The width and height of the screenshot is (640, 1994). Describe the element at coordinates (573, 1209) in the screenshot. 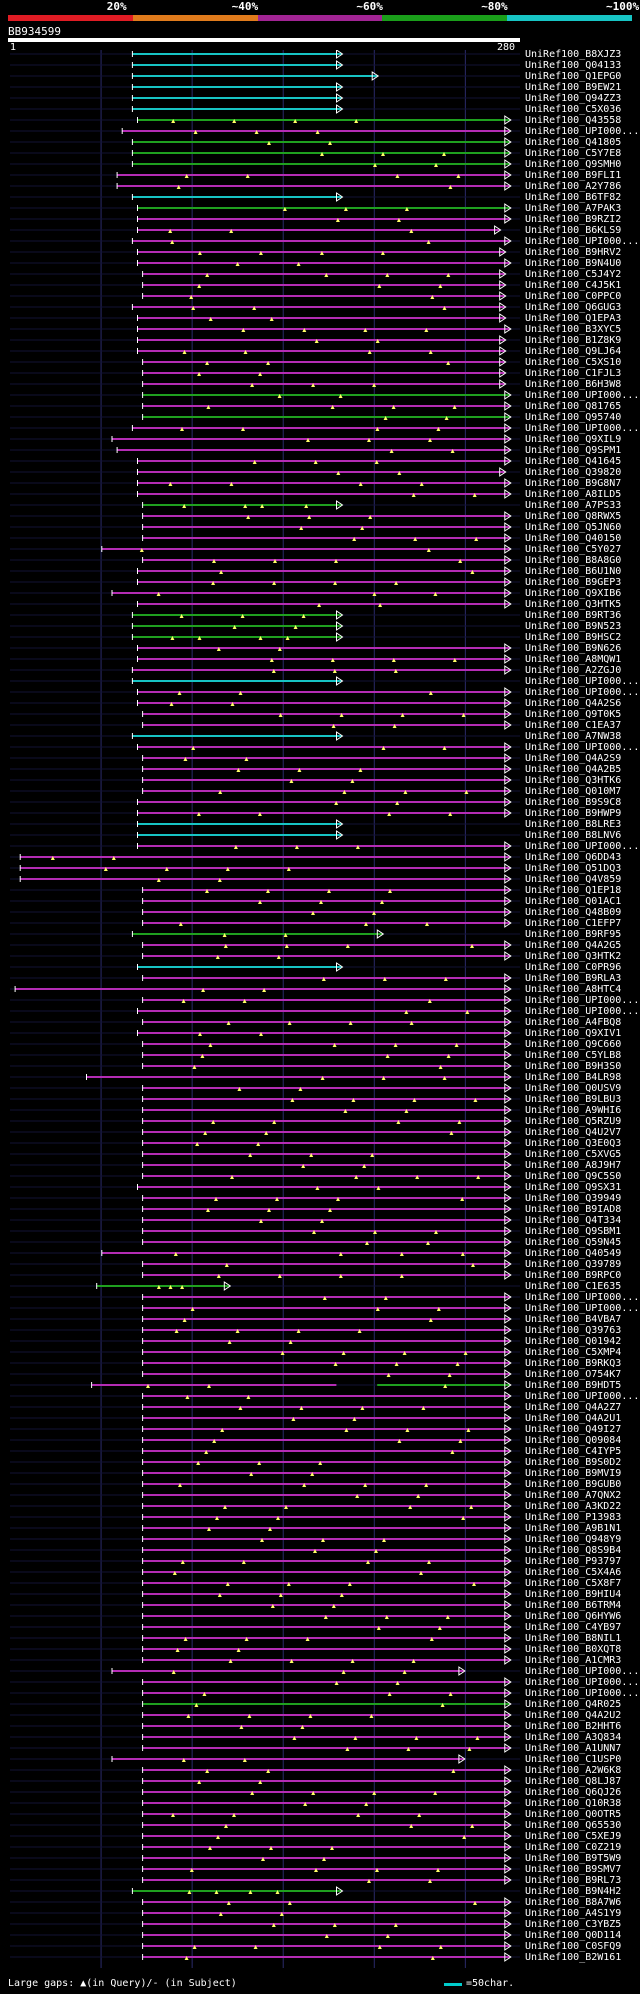

I see `hit-label: UniRef100_B9IAD8` at that location.